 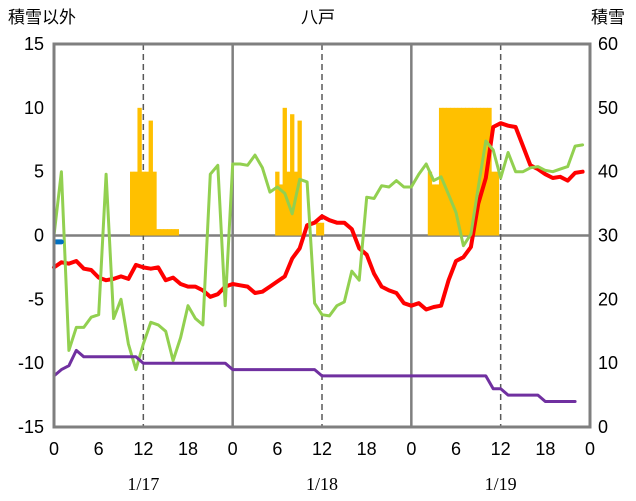 What do you see at coordinates (42, 18) in the screenshot?
I see `left-axis-title: 積雪以外` at bounding box center [42, 18].